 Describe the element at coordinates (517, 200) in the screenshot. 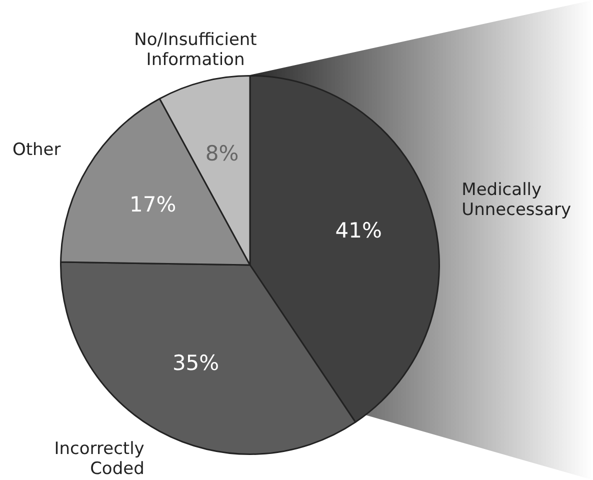

I see `slice-label: Medically Unnecessary` at that location.